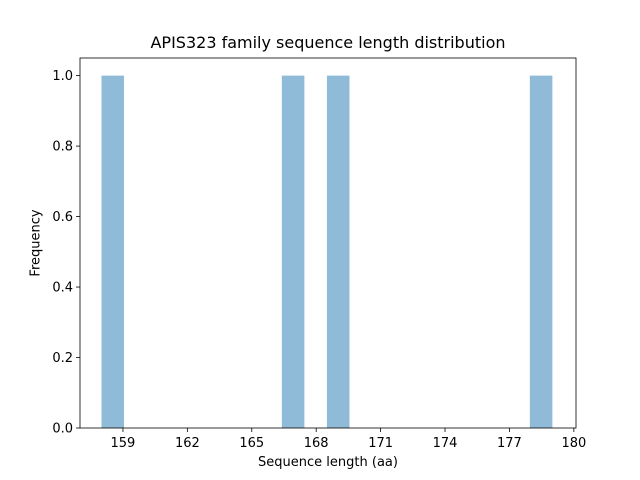  Describe the element at coordinates (62, 358) in the screenshot. I see `y-tick-label: 0.2` at that location.